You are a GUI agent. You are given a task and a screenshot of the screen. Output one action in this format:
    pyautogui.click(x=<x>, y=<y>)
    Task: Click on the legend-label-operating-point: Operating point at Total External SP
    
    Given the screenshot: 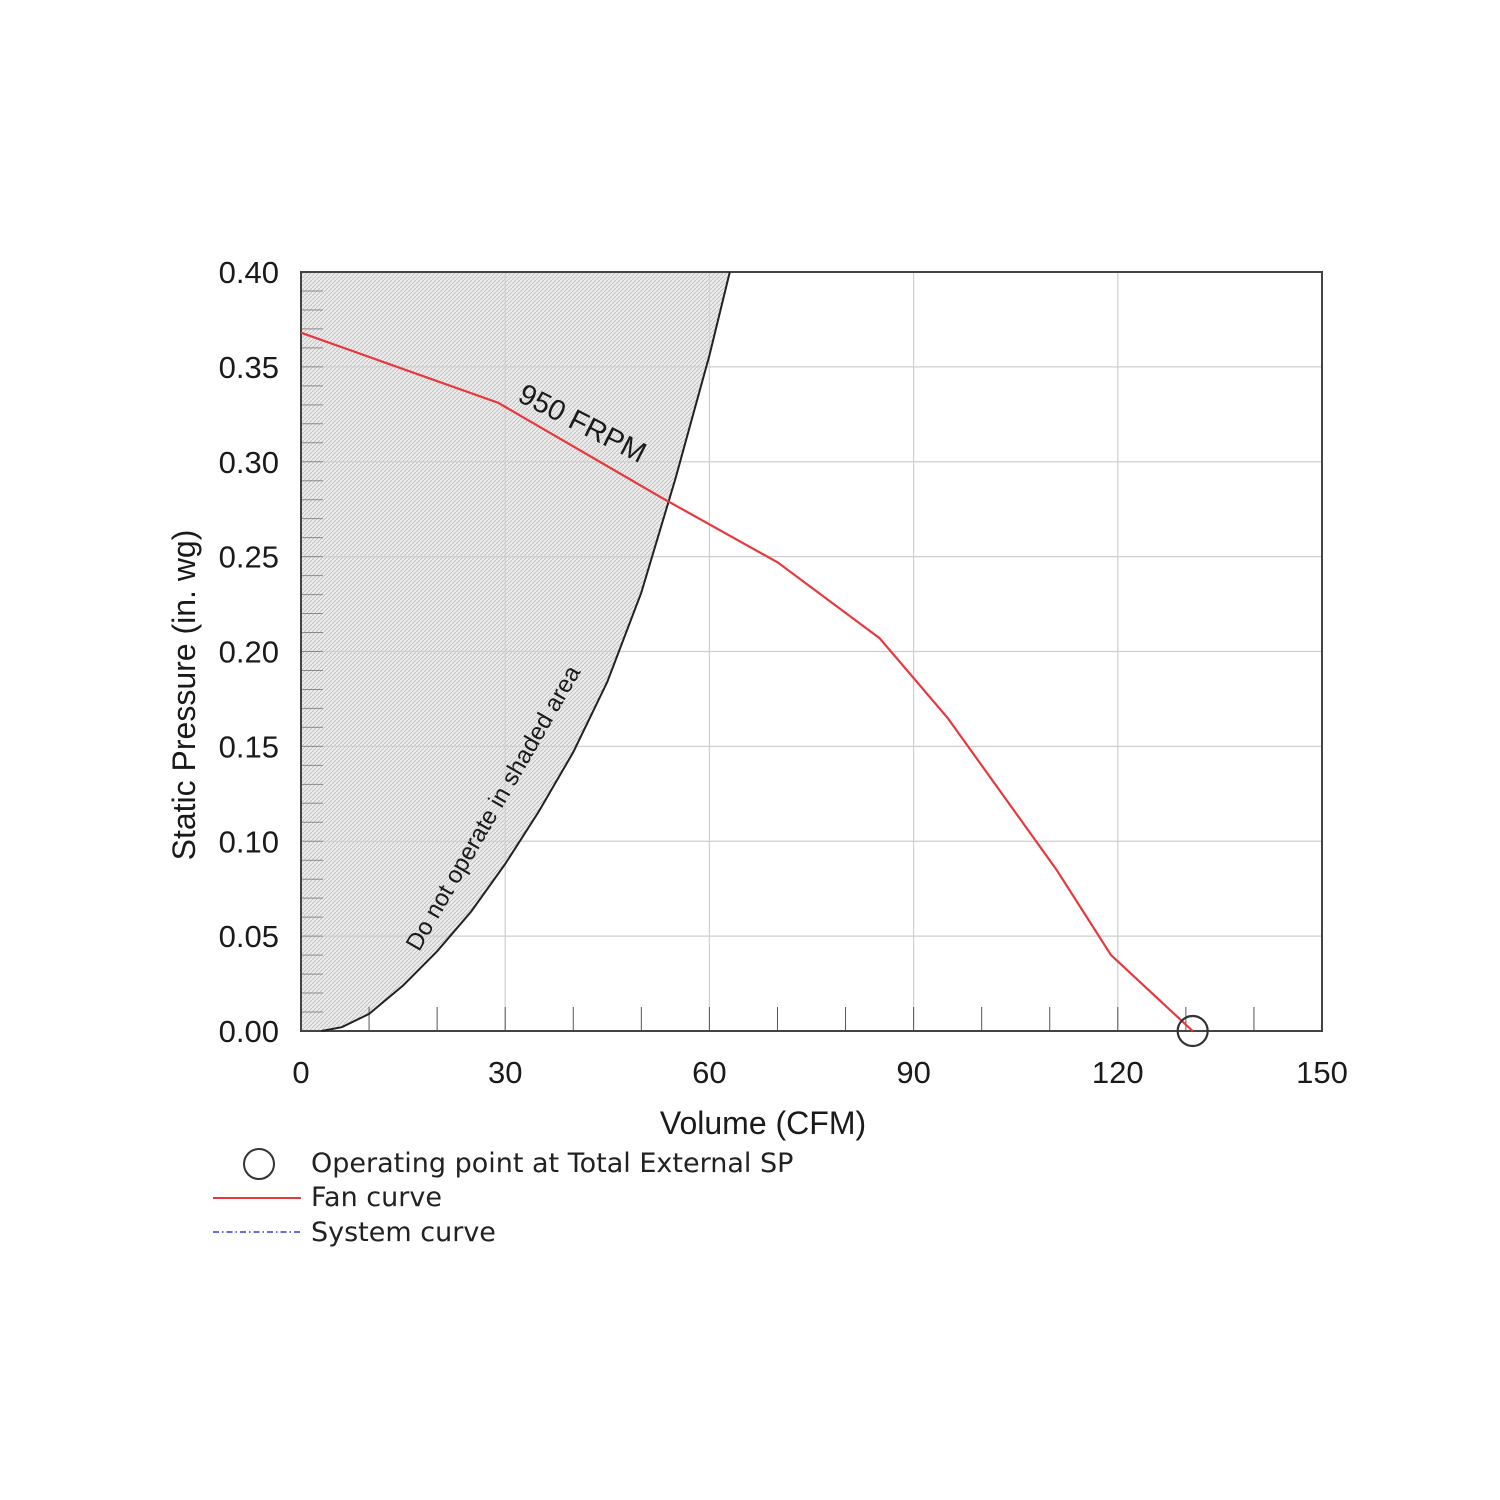 What is the action you would take?
    pyautogui.click(x=552, y=1163)
    